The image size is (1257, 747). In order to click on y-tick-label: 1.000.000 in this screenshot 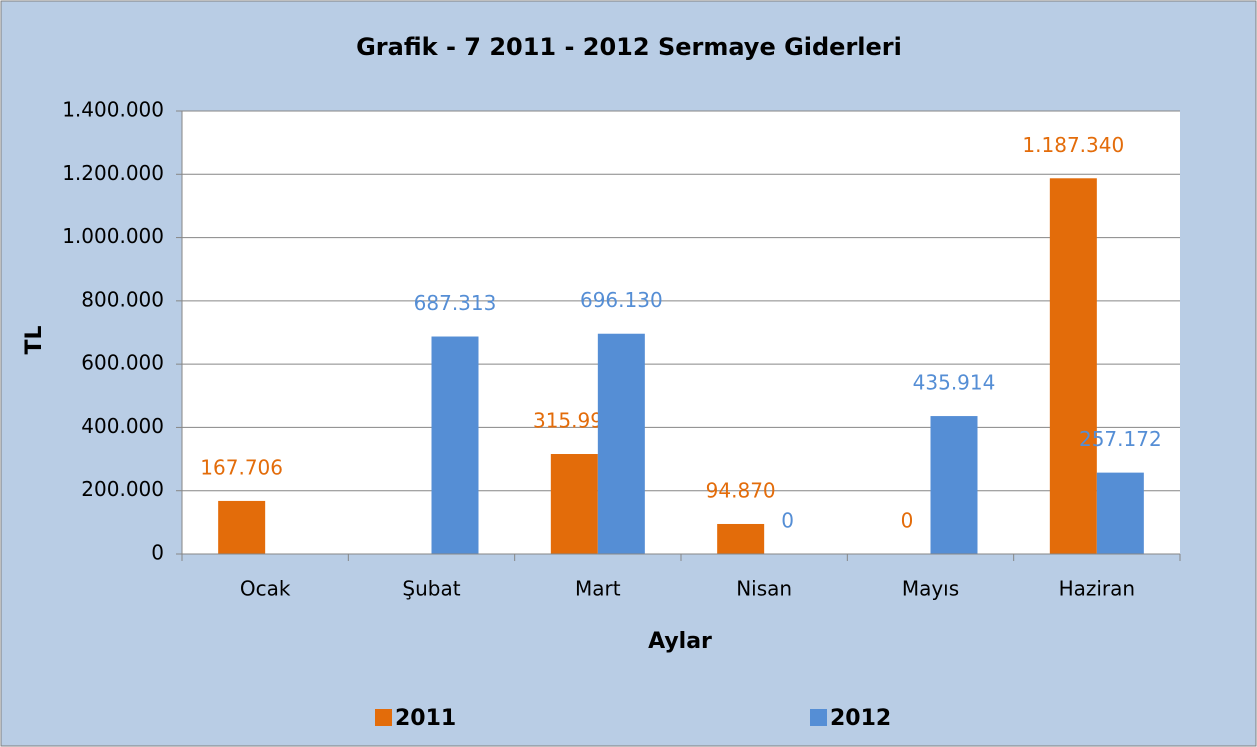, I will do `click(113, 236)`.